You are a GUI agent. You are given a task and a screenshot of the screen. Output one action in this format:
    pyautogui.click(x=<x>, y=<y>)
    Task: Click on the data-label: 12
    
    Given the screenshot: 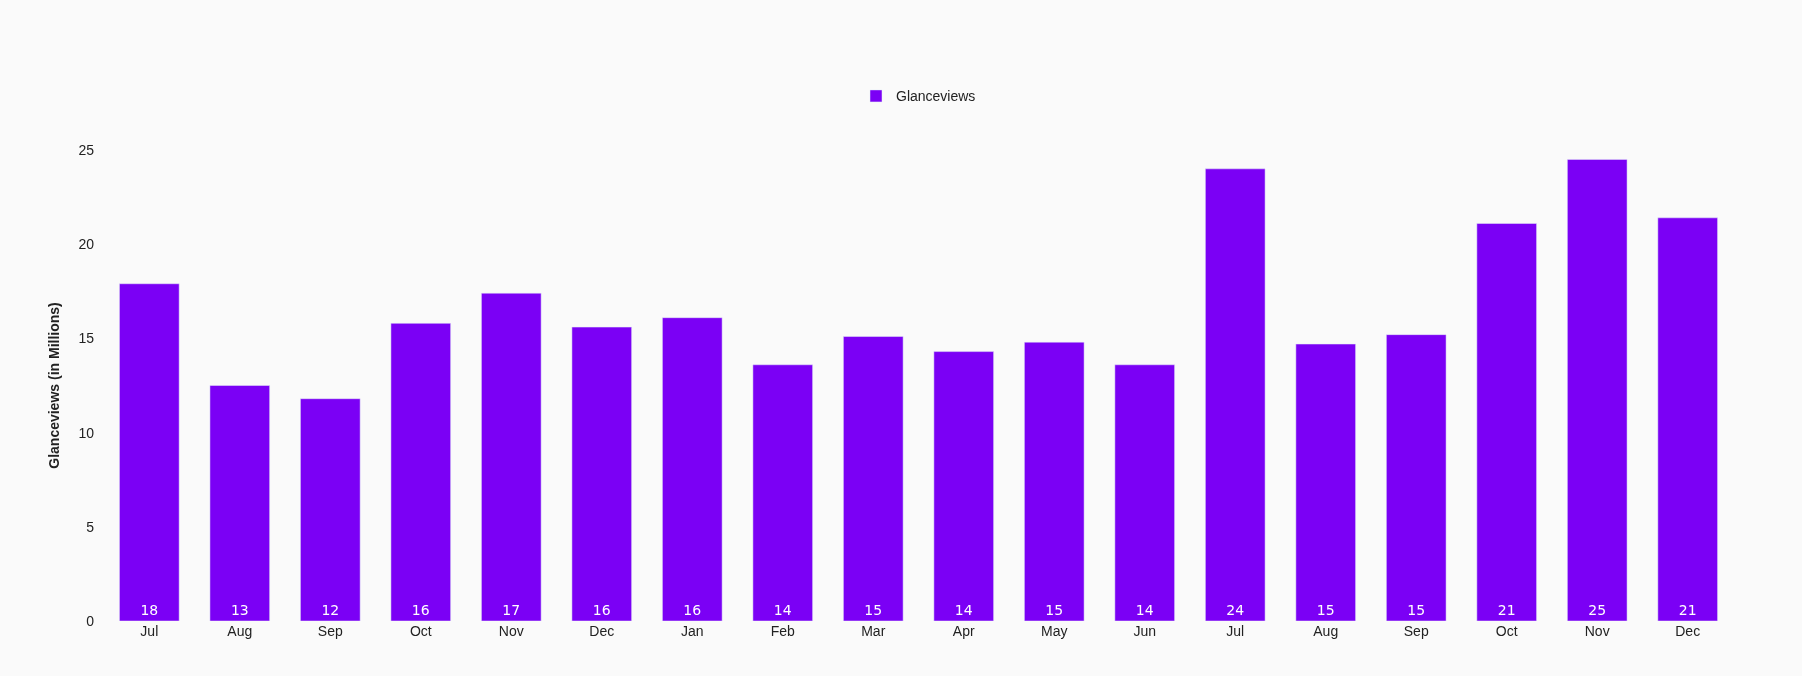 What is the action you would take?
    pyautogui.click(x=330, y=610)
    